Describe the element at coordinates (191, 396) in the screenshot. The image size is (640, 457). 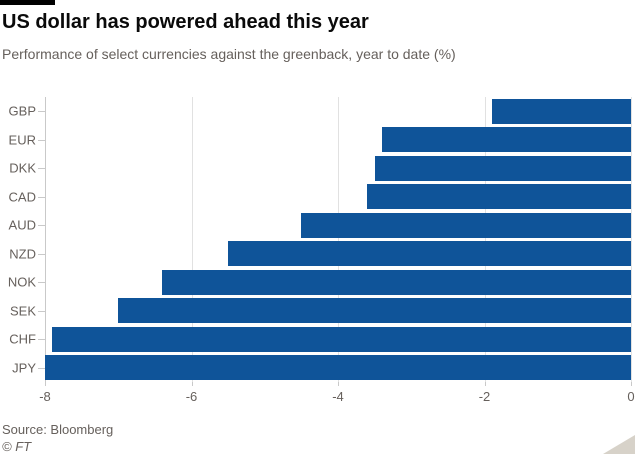
I see `x-axis-tick-label-minus6: -6` at that location.